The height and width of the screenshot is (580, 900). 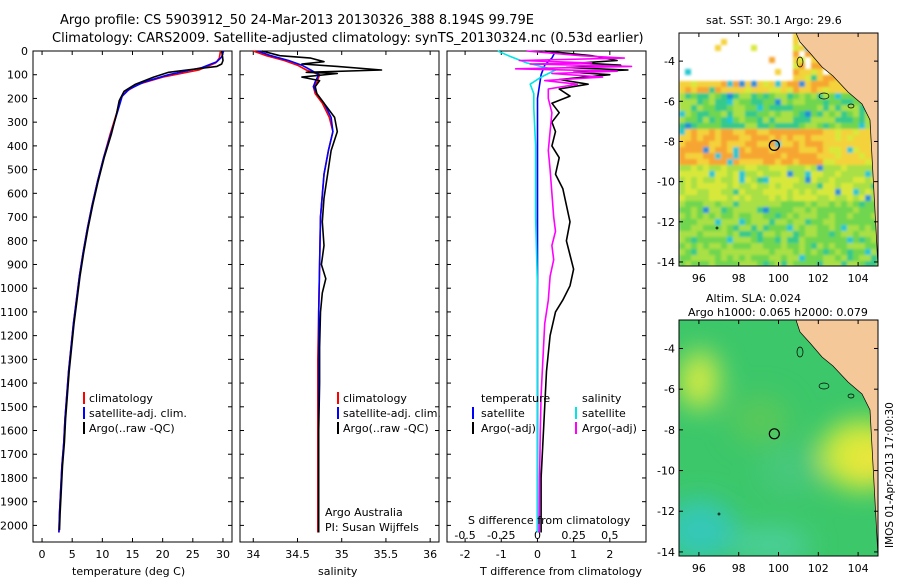 I want to click on legend-satellite-clim-label: satellite-adj. clim., so click(x=138, y=413).